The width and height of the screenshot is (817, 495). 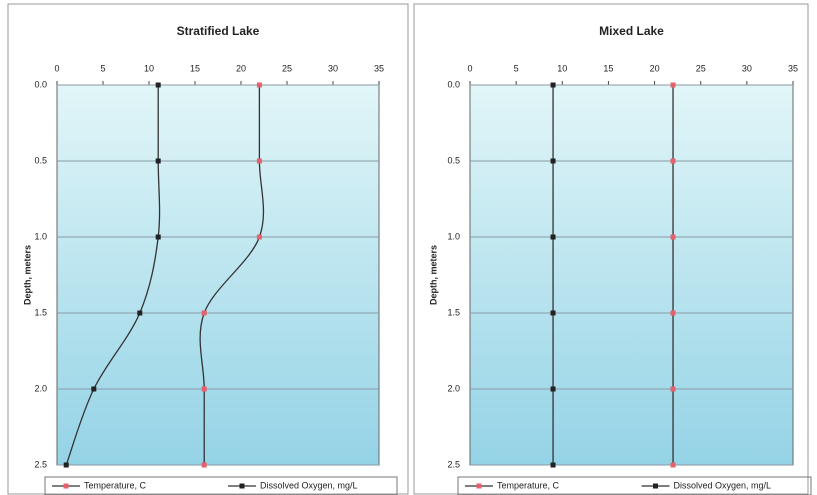 What do you see at coordinates (631, 31) in the screenshot?
I see `chart-title: Mixed Lake` at bounding box center [631, 31].